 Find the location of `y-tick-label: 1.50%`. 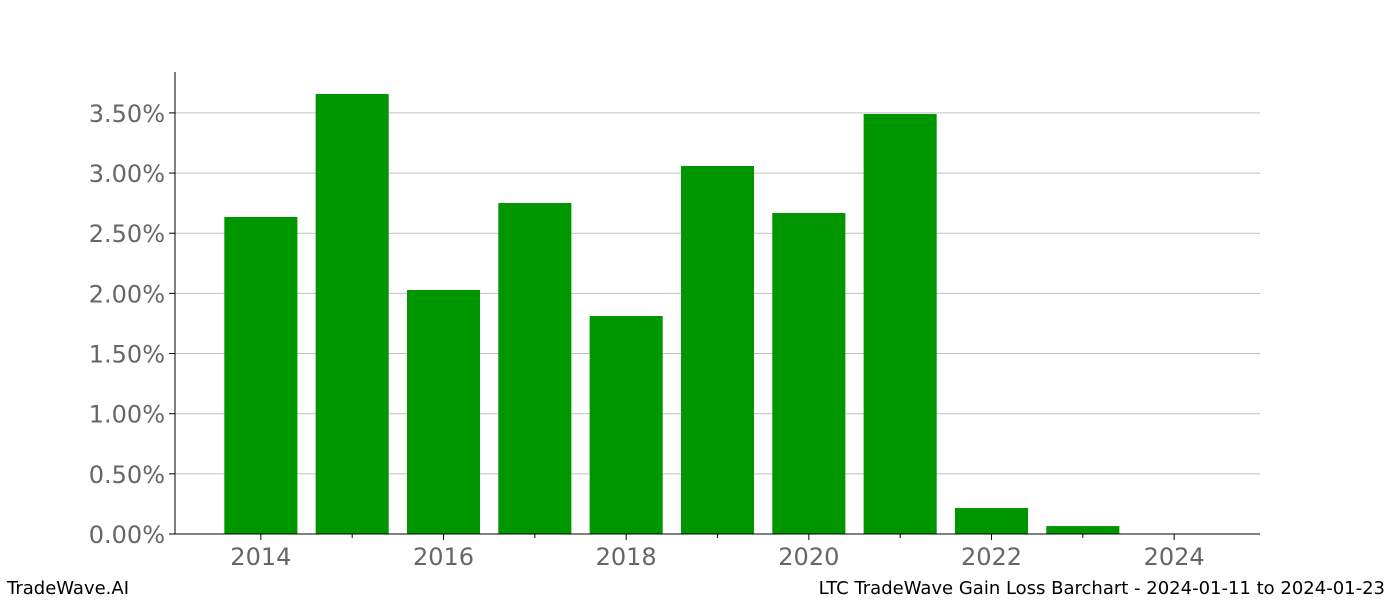

y-tick-label: 1.50% is located at coordinates (127, 355).